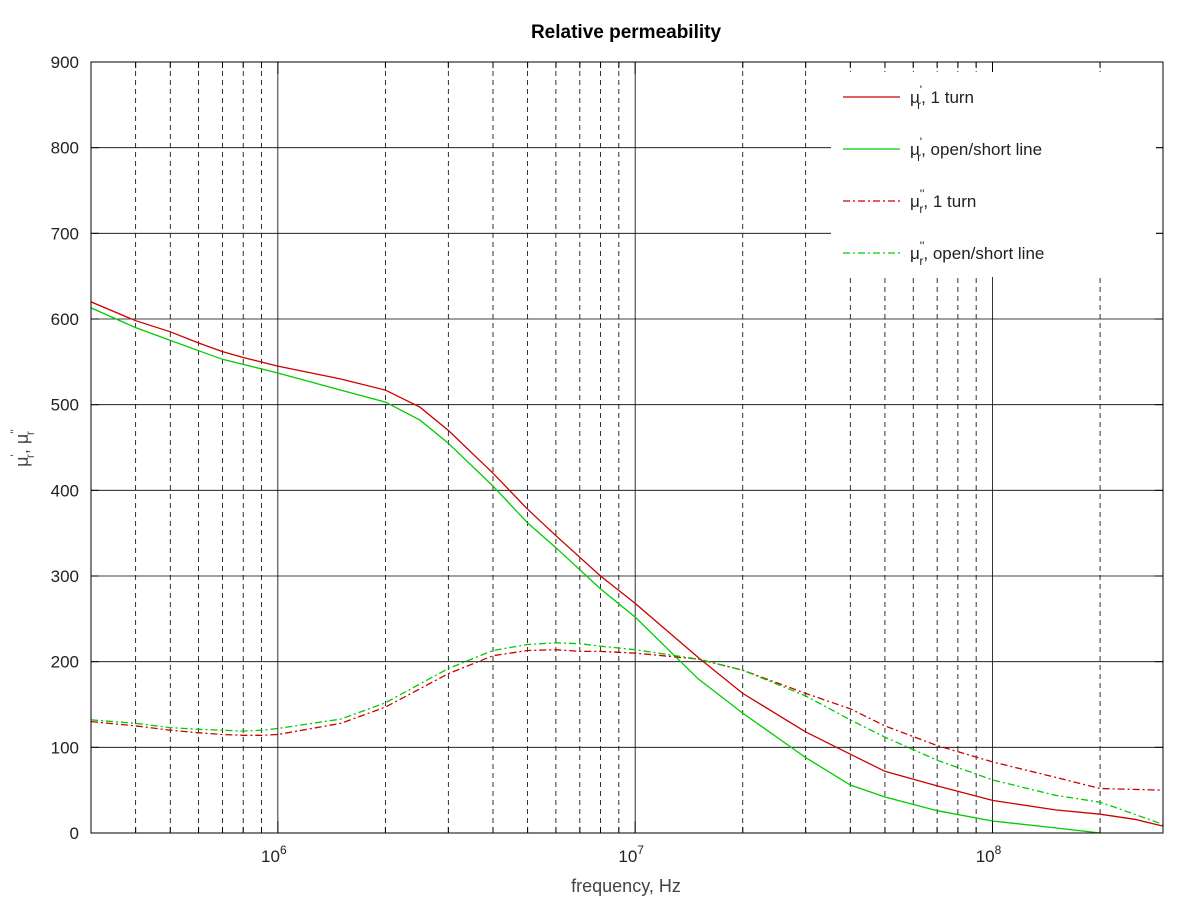 The width and height of the screenshot is (1200, 900). I want to click on x-tick-label: 10⁸, so click(989, 854).